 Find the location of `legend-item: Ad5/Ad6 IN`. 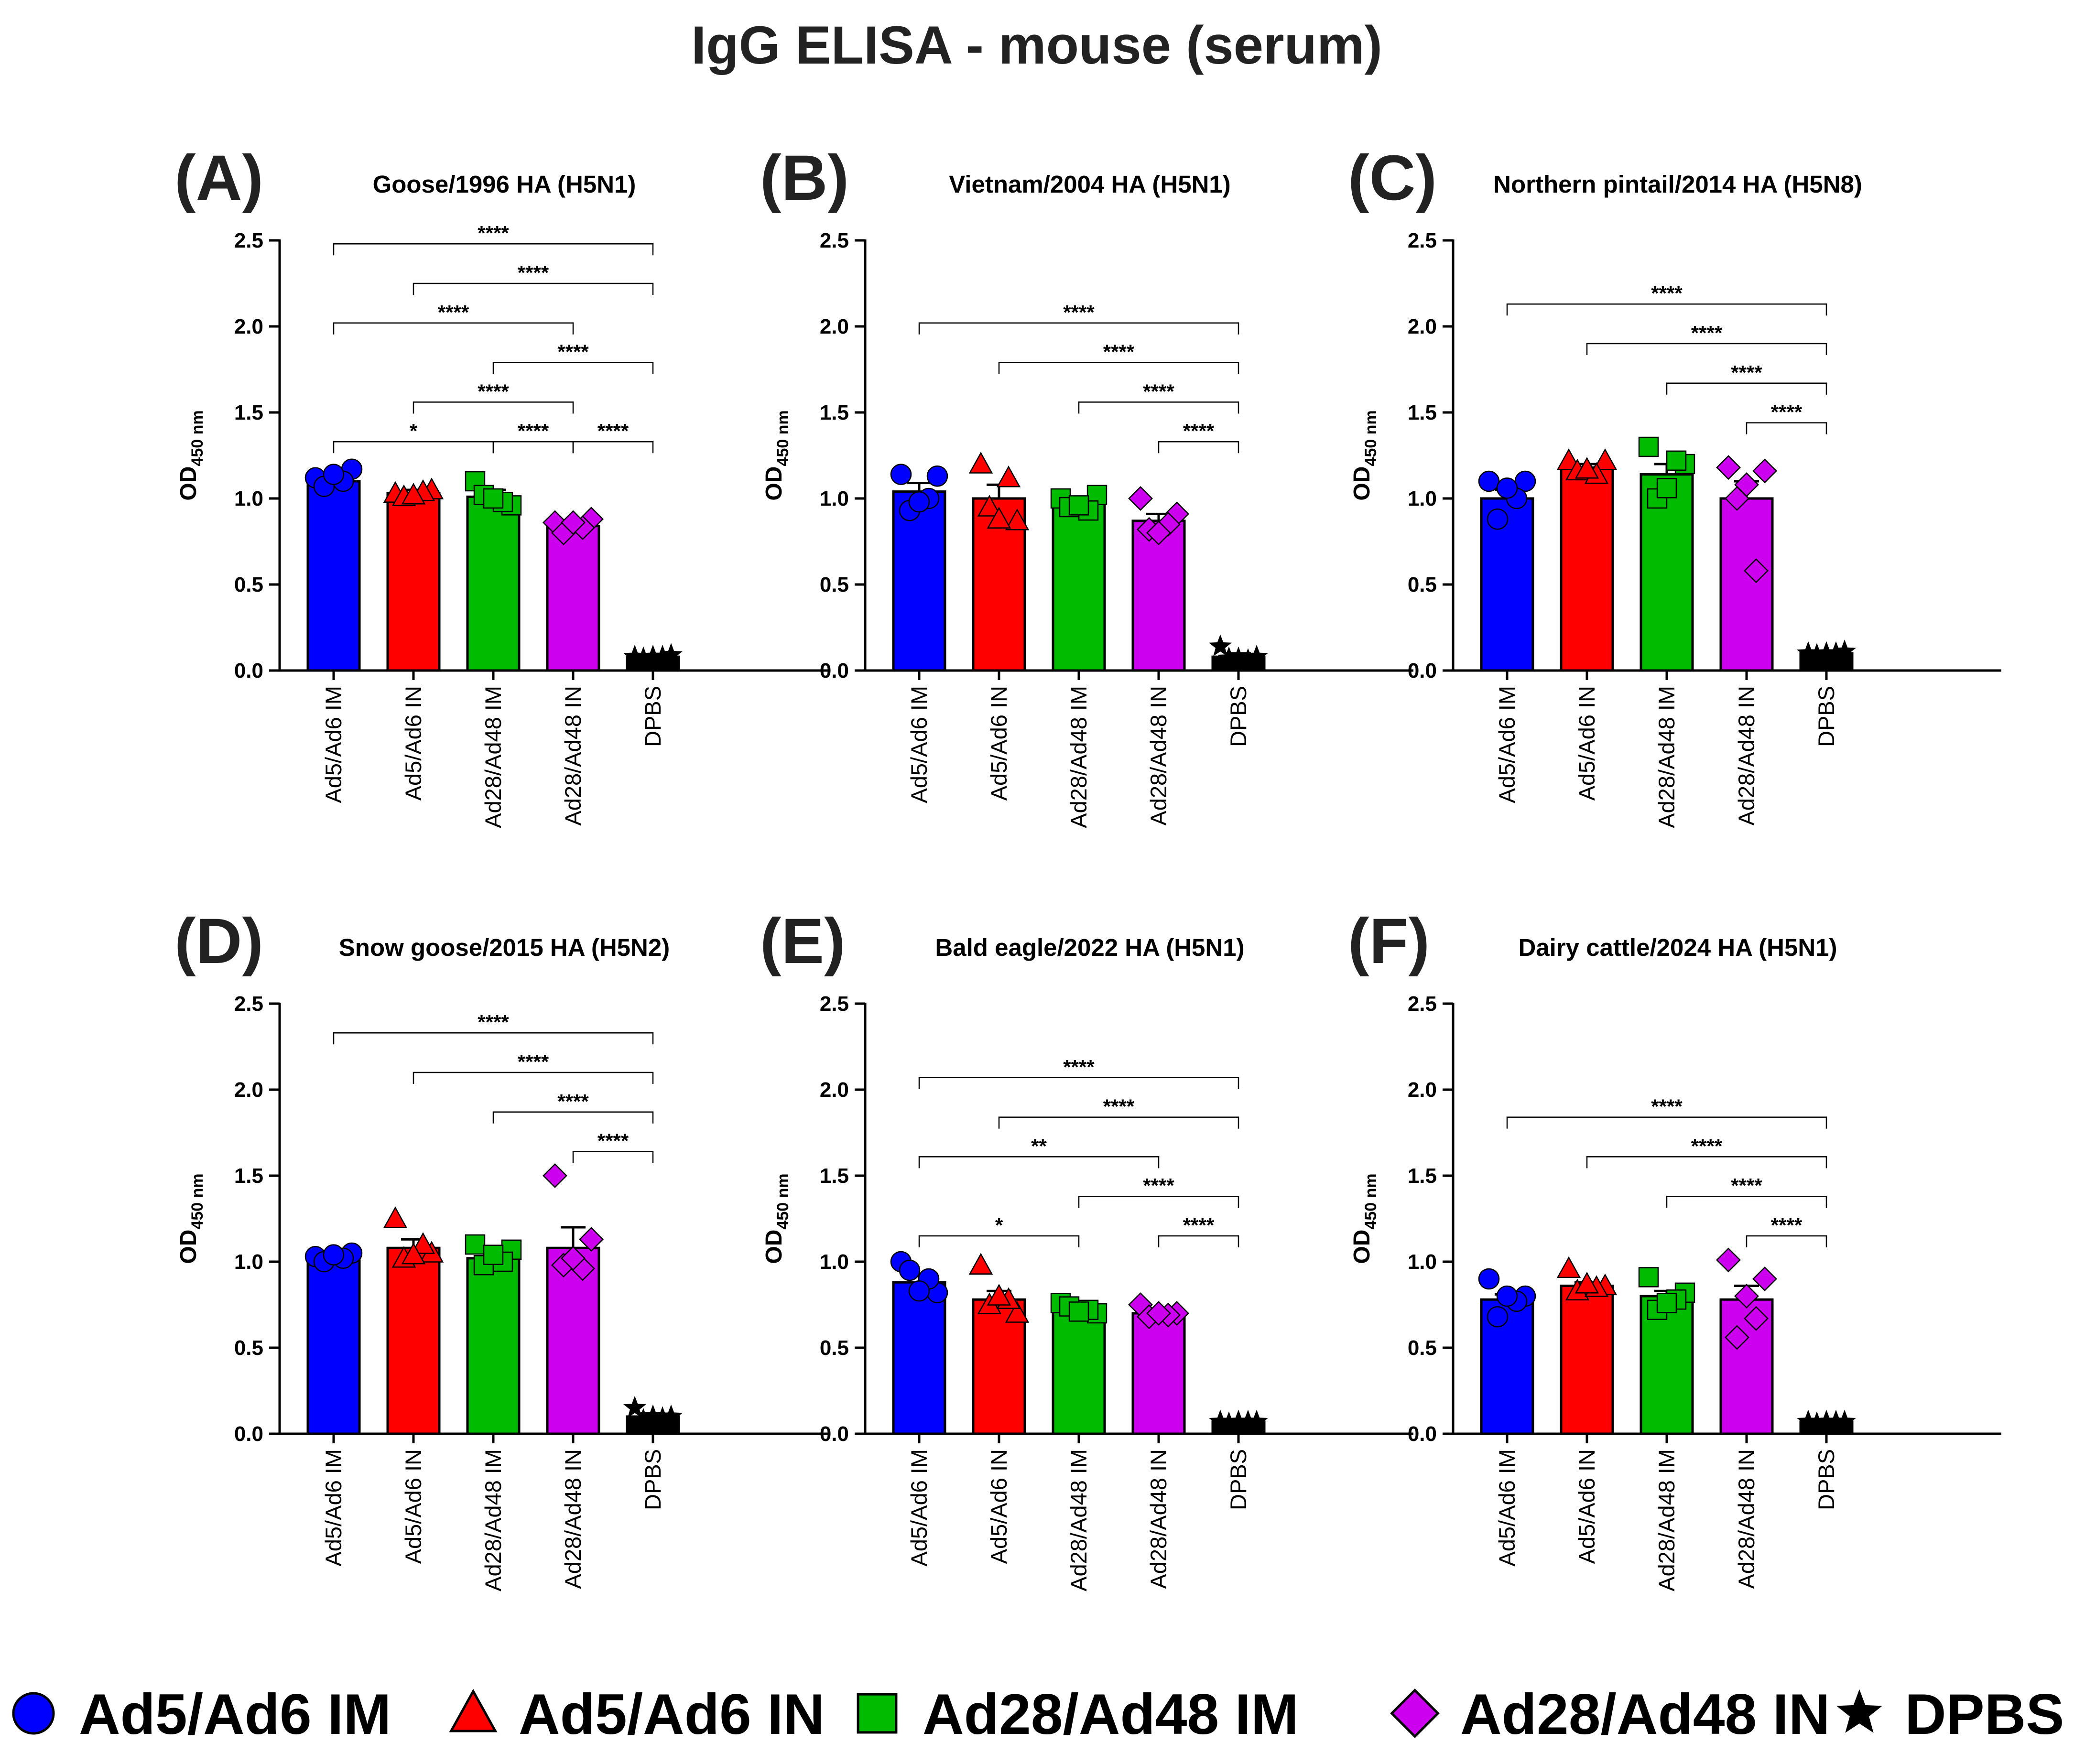

legend-item: Ad5/Ad6 IN is located at coordinates (637, 1714).